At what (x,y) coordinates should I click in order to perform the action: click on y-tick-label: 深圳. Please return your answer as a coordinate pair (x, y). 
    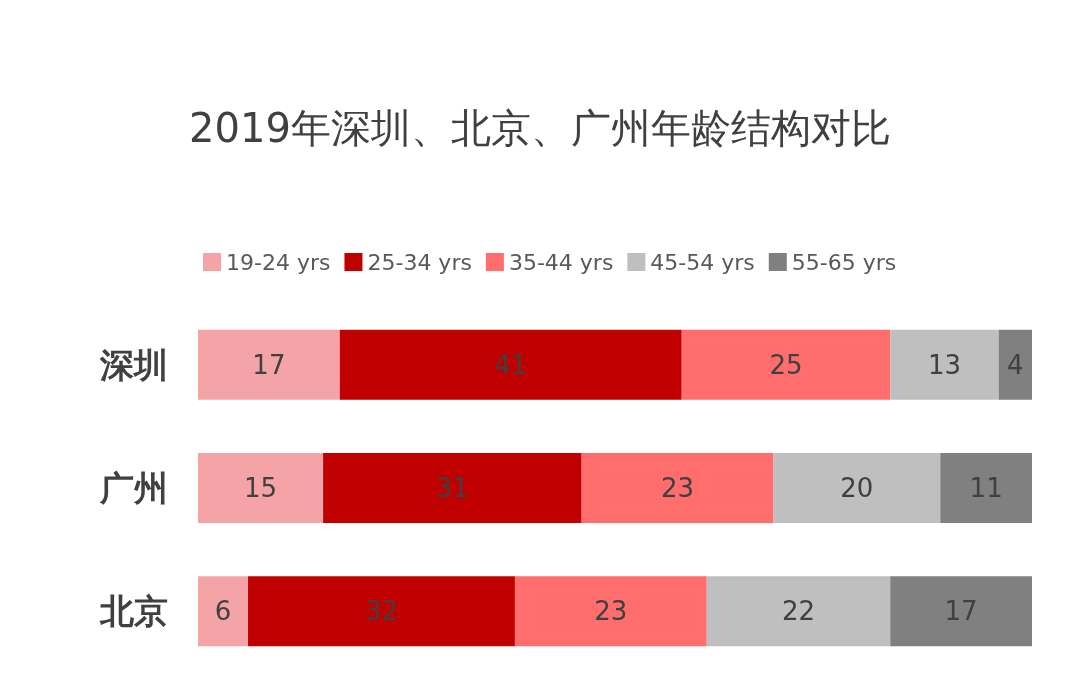
    Looking at the image, I should click on (133, 364).